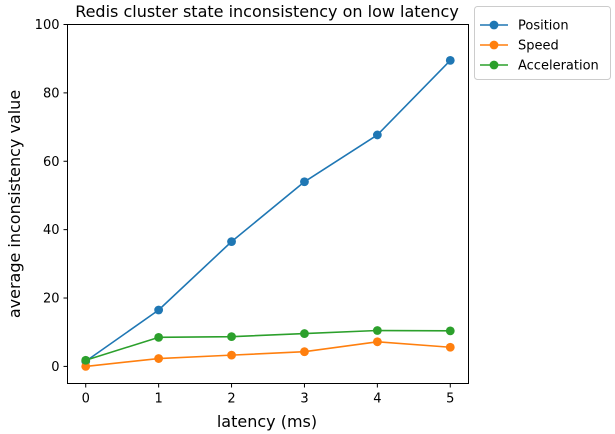  What do you see at coordinates (494, 45) in the screenshot?
I see `legend-marker-speed` at bounding box center [494, 45].